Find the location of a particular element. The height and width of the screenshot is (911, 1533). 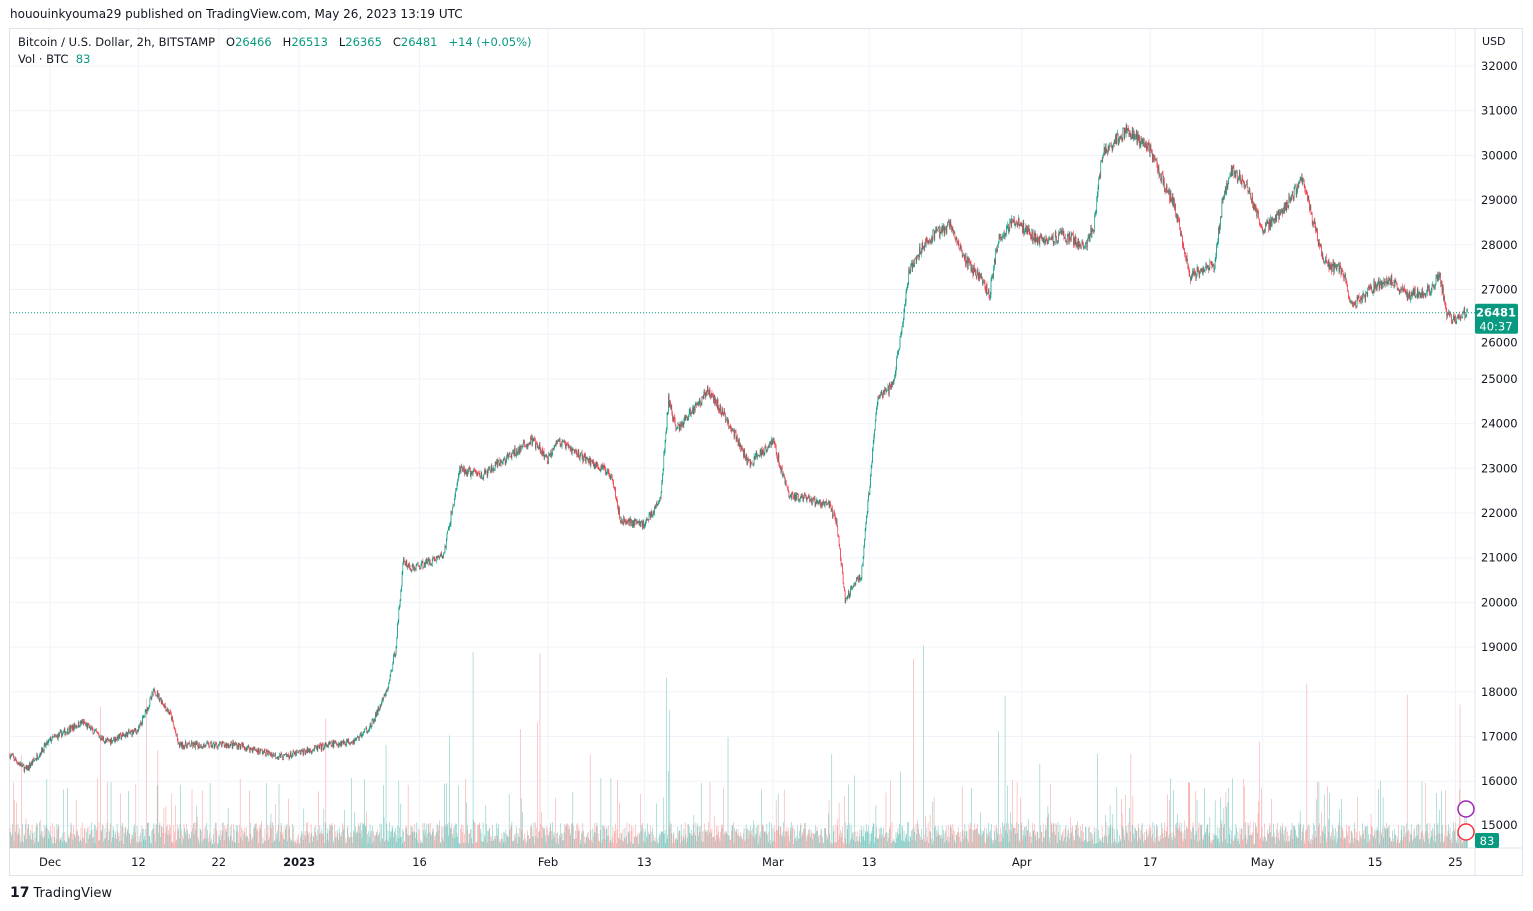

x-tick-label: 22 is located at coordinates (218, 862).